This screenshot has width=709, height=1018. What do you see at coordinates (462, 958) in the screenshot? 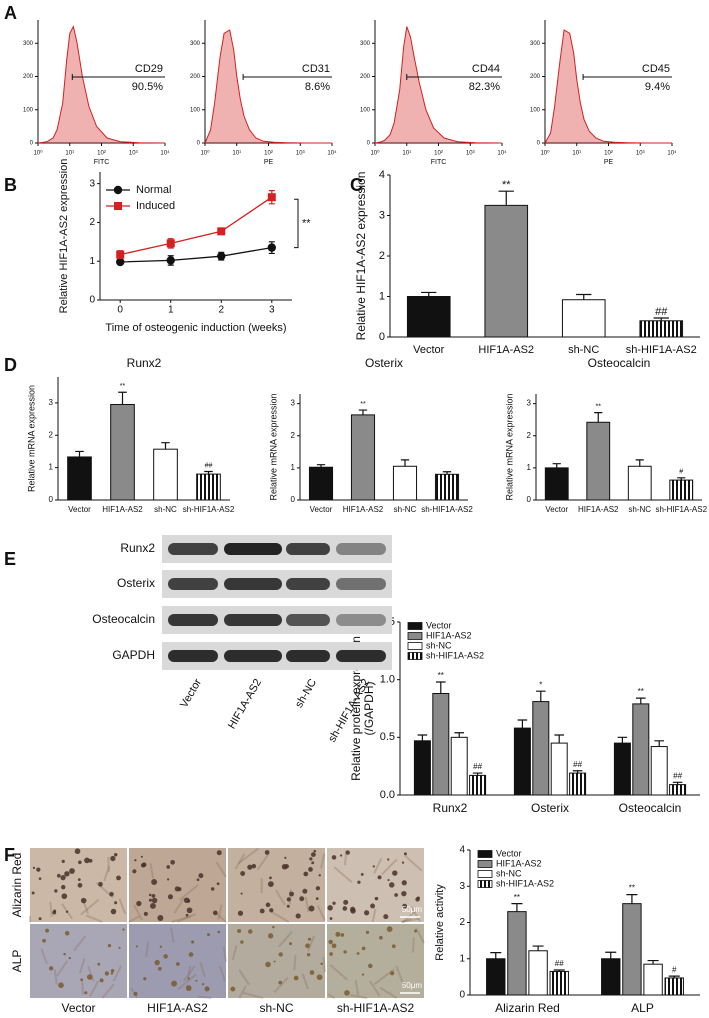
I see `y-tick-label: 1` at bounding box center [462, 958].